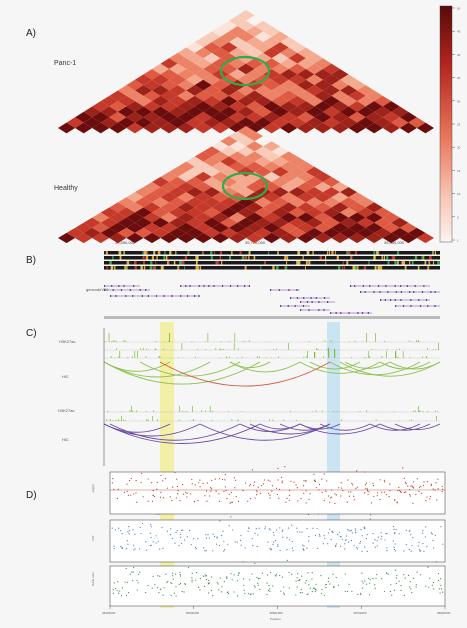 Image resolution: width=467 pixels, height=628 pixels. Describe the element at coordinates (315, 355) in the screenshot. I see `peak-bar-tall` at that location.